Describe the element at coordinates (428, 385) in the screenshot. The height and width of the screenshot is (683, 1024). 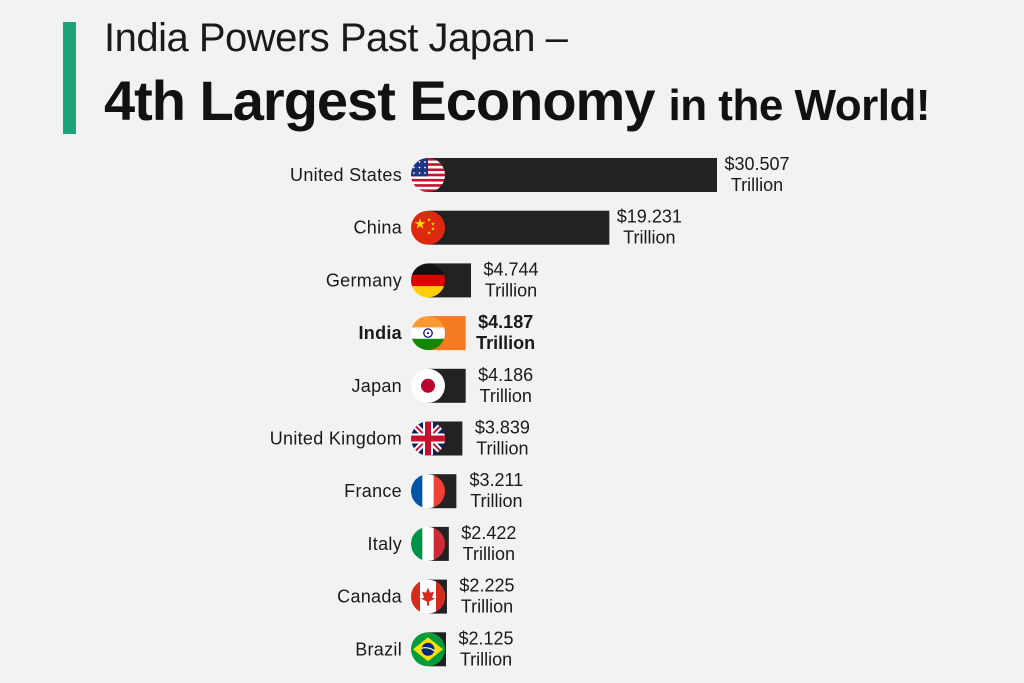
I see `japan-flag-icon` at that location.